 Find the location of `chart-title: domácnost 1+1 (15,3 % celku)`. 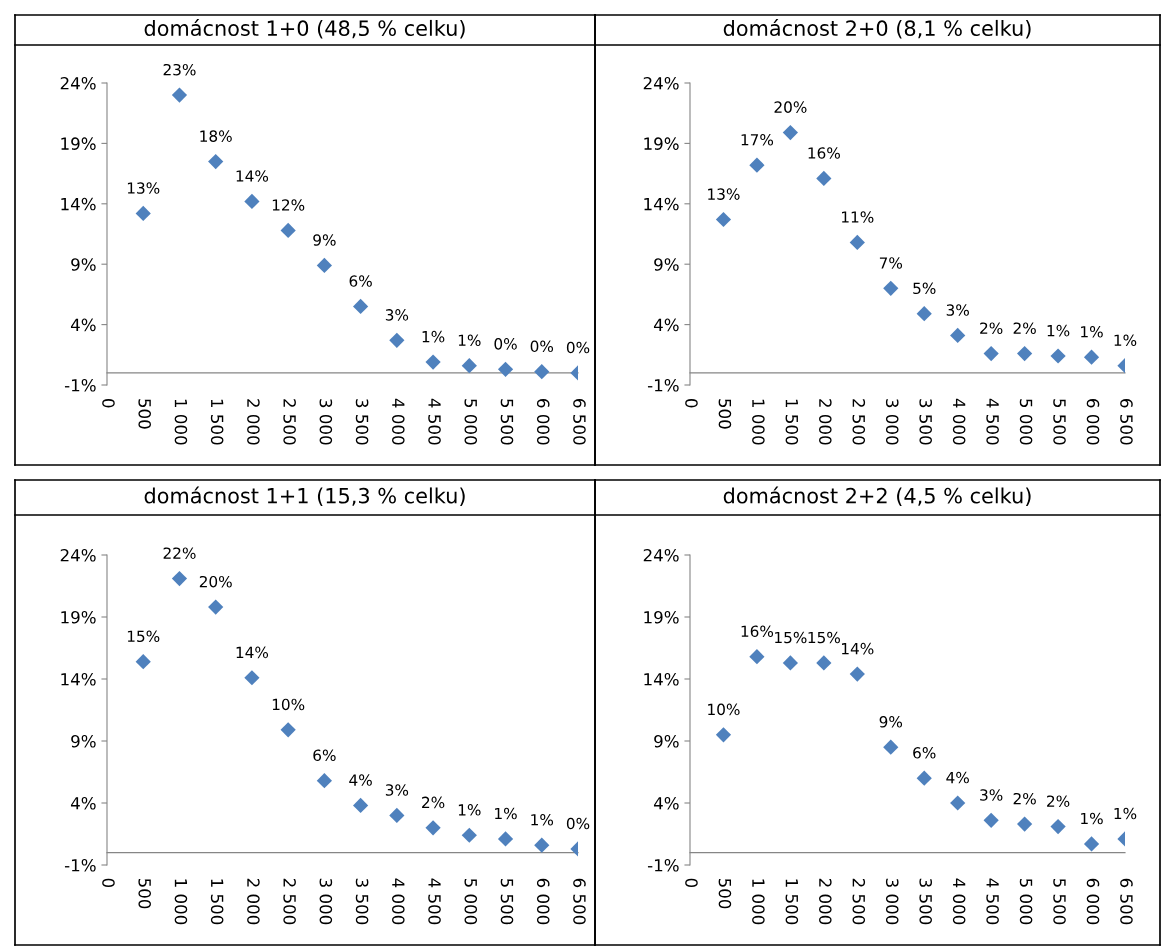

chart-title: domácnost 1+1 (15,3 % celku) is located at coordinates (304, 496).